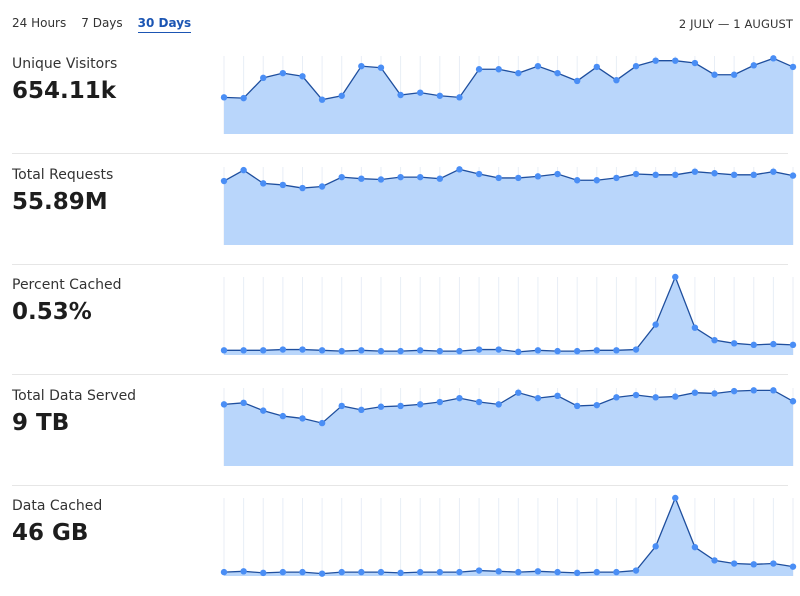 Image resolution: width=800 pixels, height=596 pixels. Describe the element at coordinates (102, 23) in the screenshot. I see `tab-7-days: 7 Days` at that location.